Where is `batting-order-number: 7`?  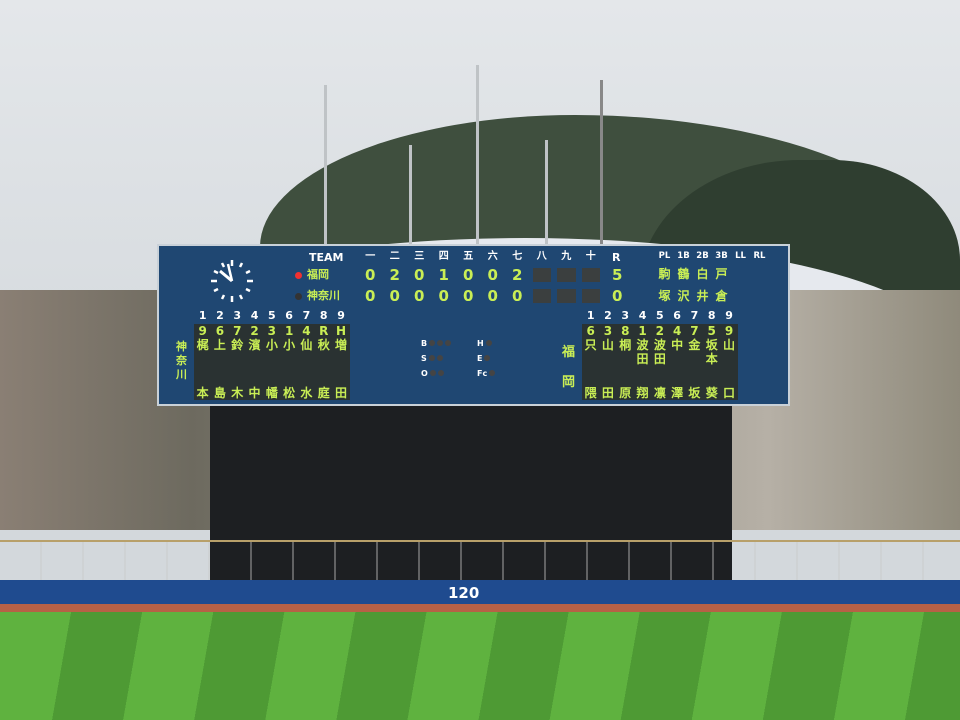 batting-order-number: 7 is located at coordinates (694, 315).